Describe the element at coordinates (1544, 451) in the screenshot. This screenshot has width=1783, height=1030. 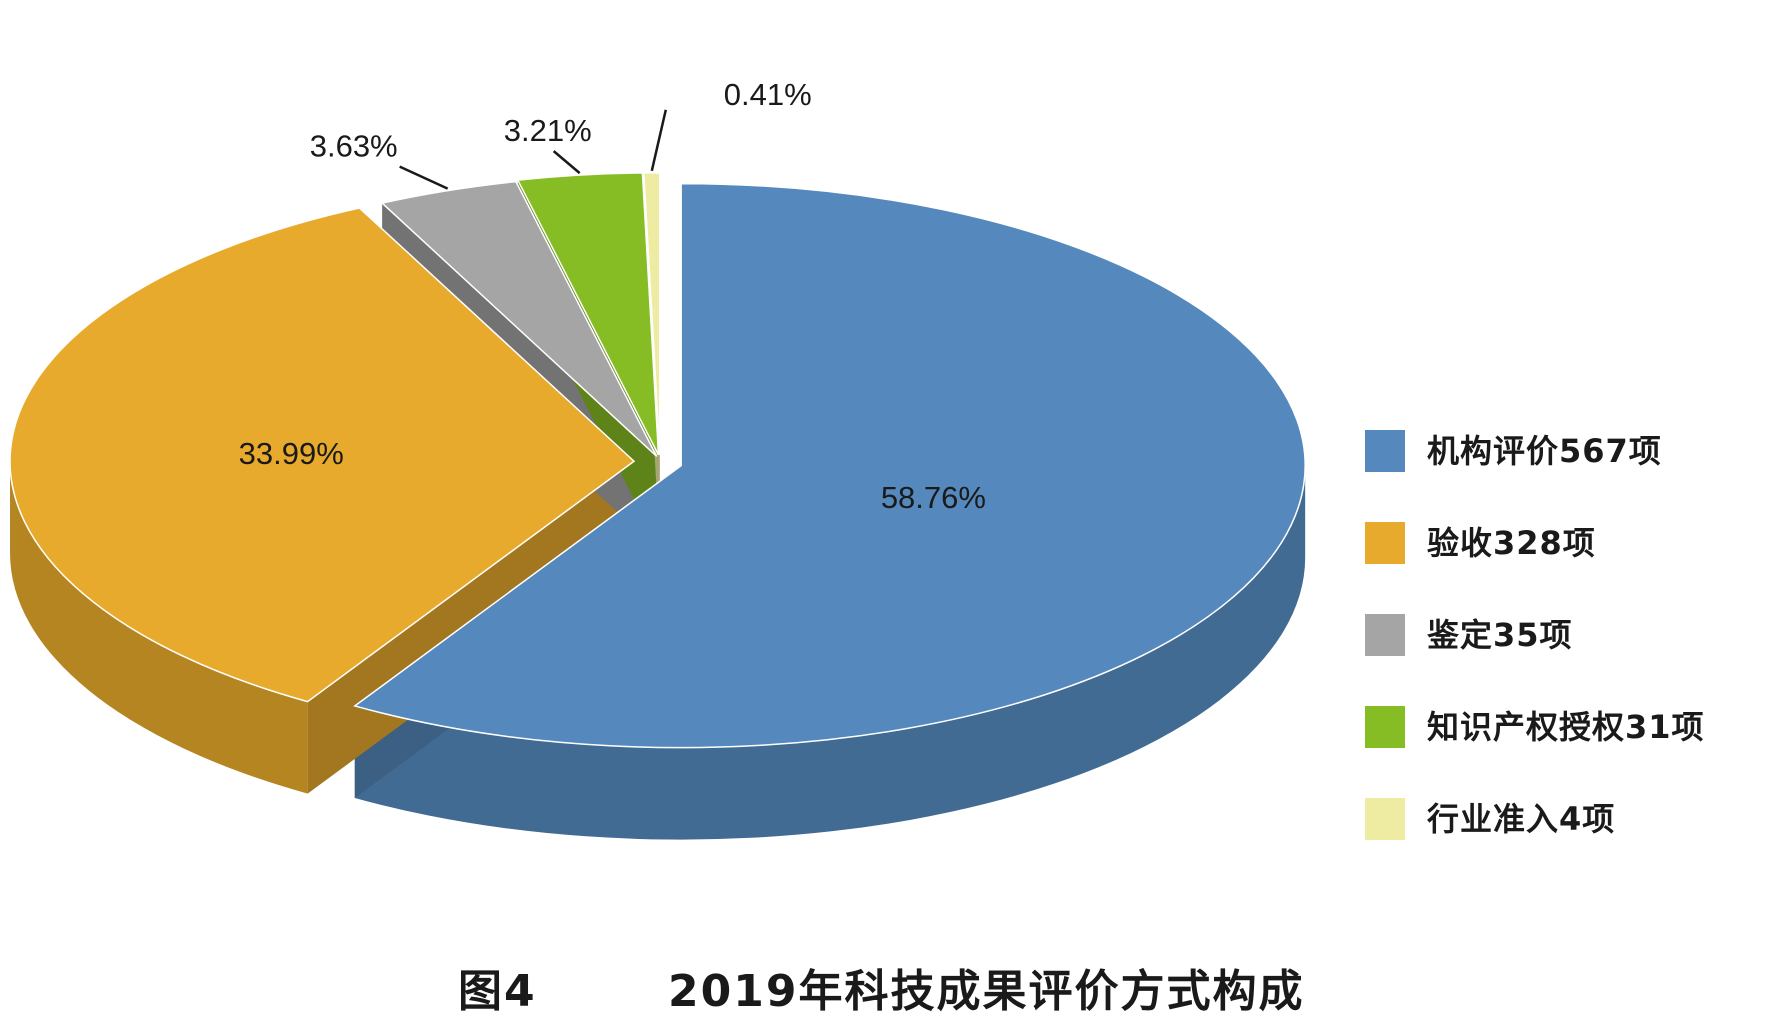
I see `legend-label: 机构评价567项` at that location.